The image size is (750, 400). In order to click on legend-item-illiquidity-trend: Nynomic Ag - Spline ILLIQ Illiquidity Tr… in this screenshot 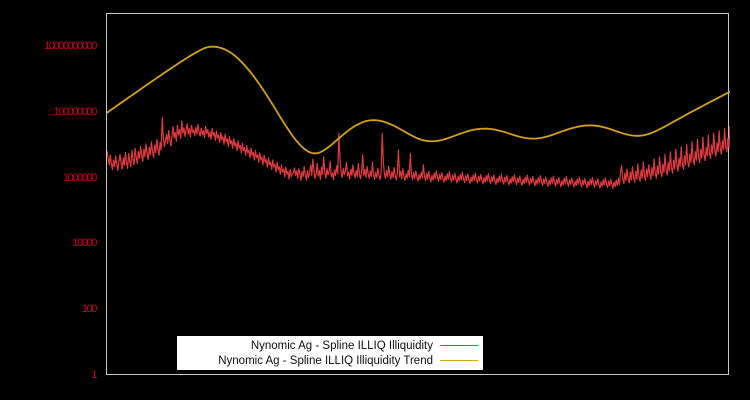, I will do `click(330, 360)`.